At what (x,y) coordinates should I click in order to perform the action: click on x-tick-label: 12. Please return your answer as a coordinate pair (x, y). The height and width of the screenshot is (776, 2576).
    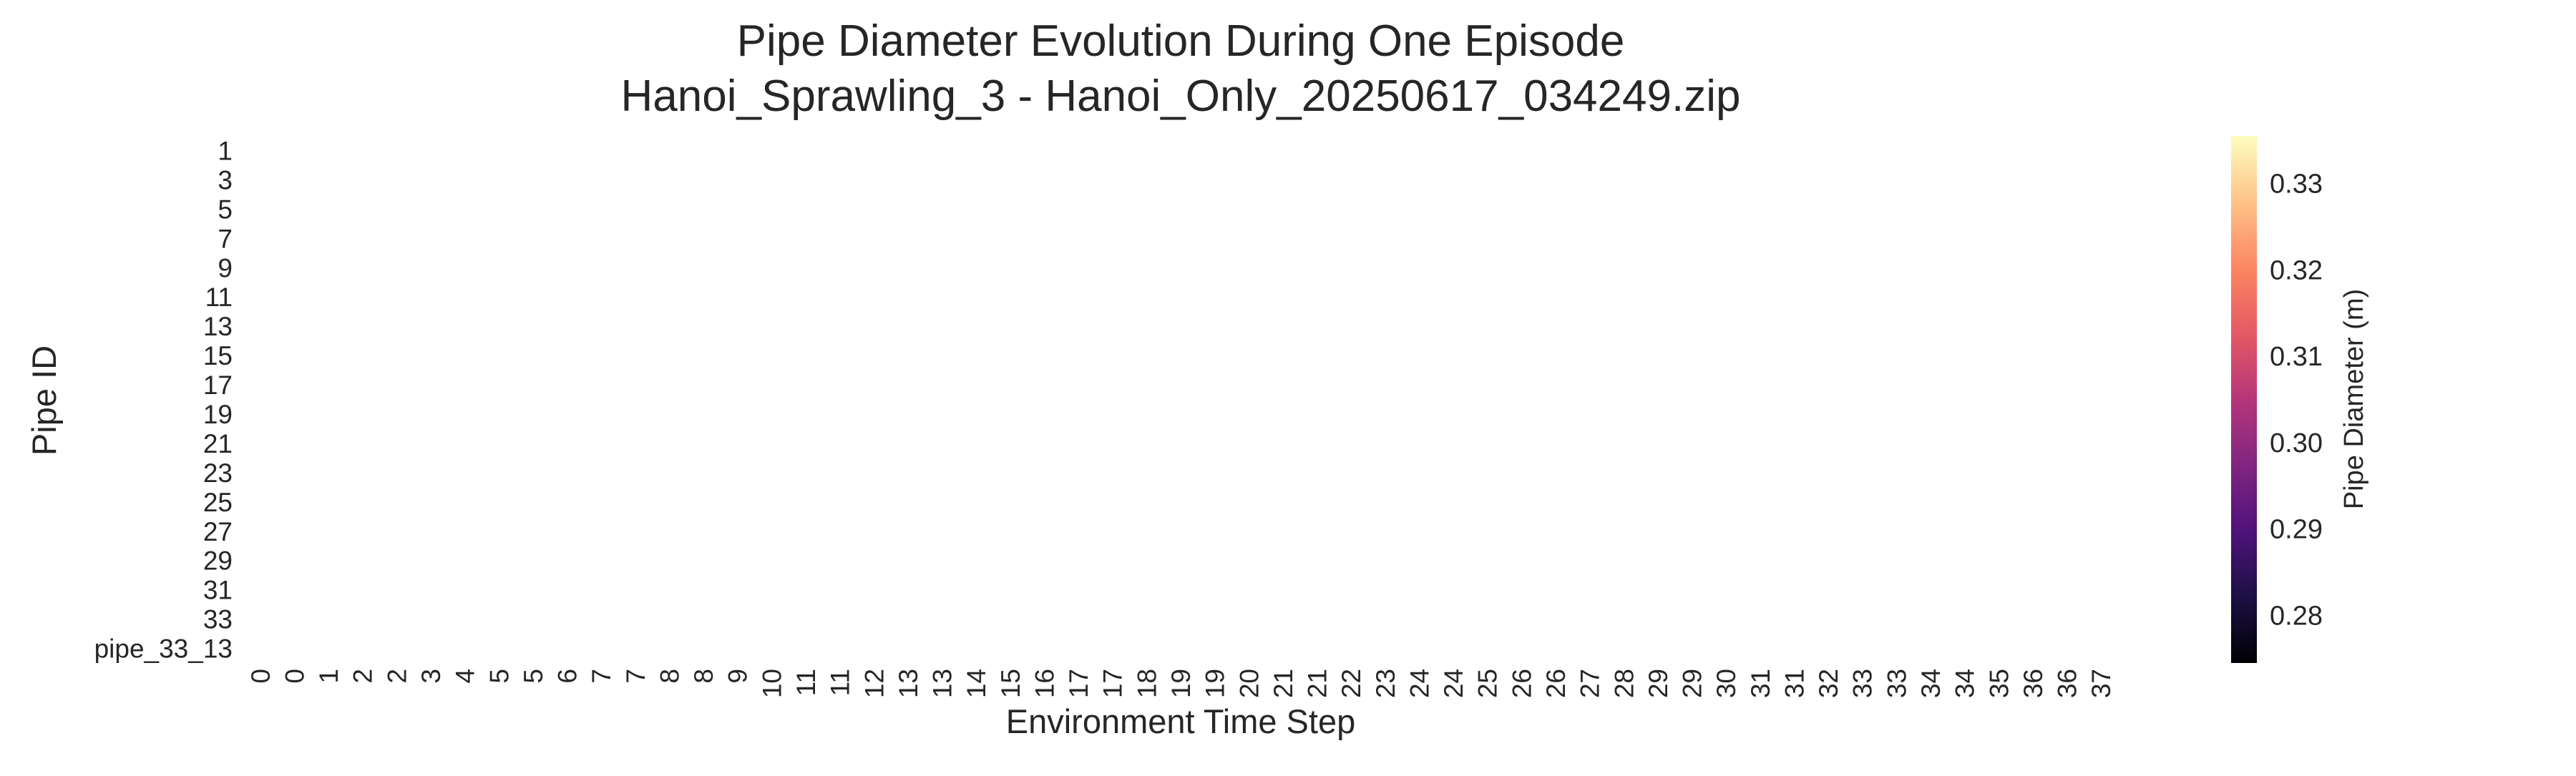
    Looking at the image, I should click on (874, 683).